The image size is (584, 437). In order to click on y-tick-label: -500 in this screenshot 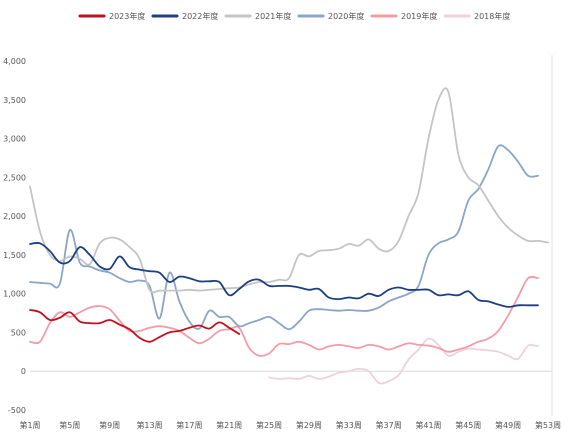, I will do `click(17, 410)`.